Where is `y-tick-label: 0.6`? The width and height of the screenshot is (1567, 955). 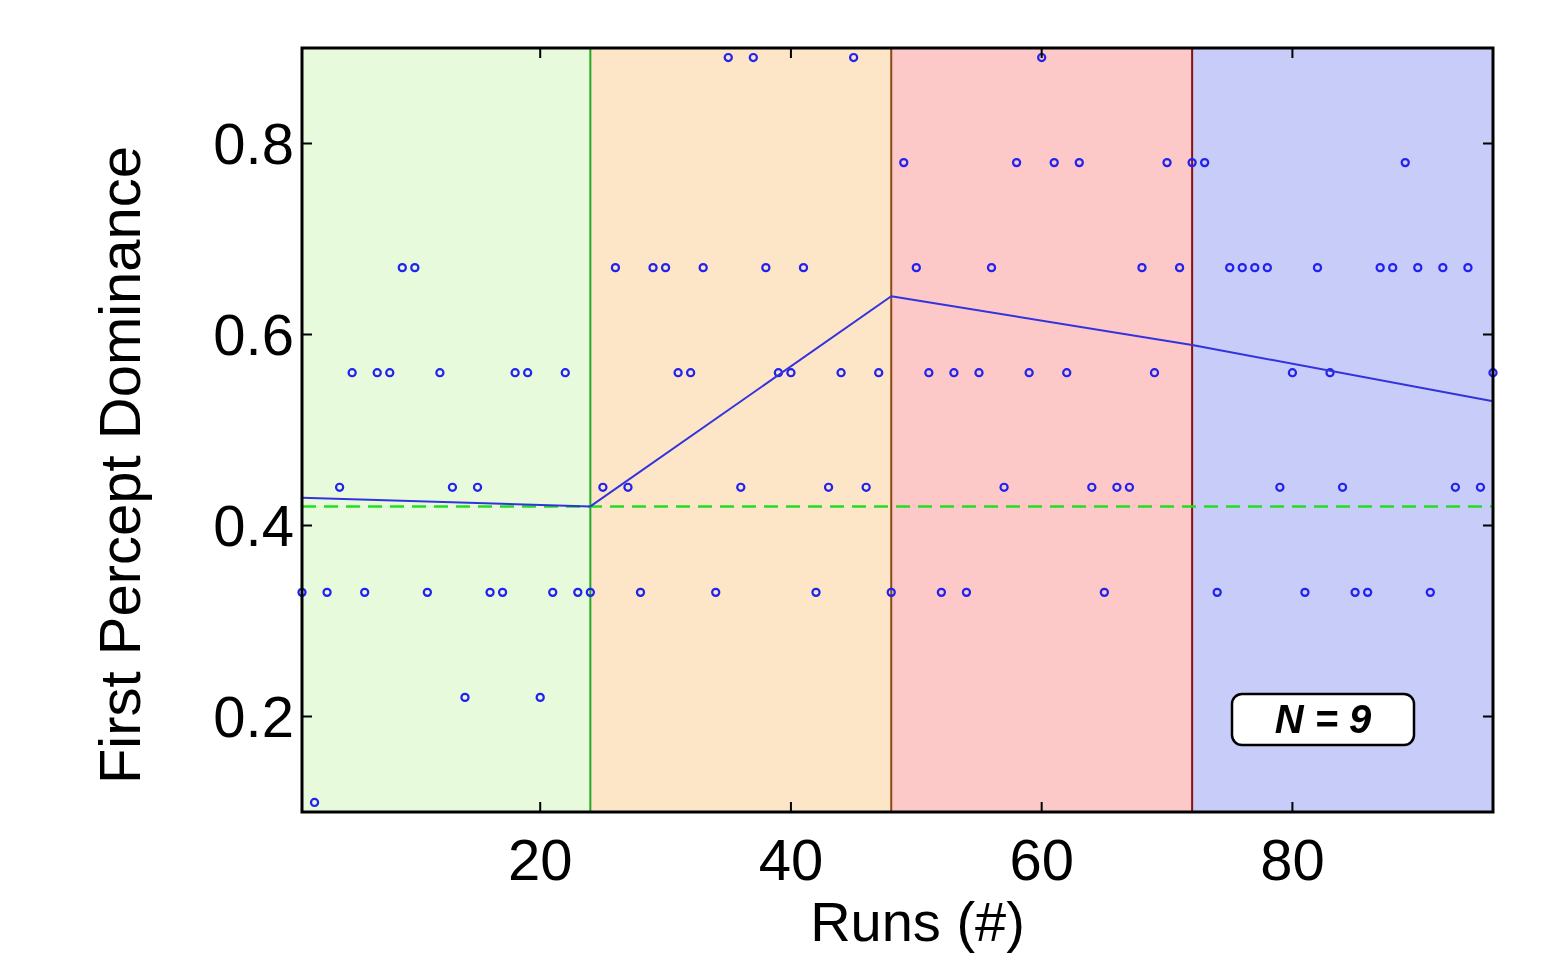
y-tick-label: 0.6 is located at coordinates (253, 334).